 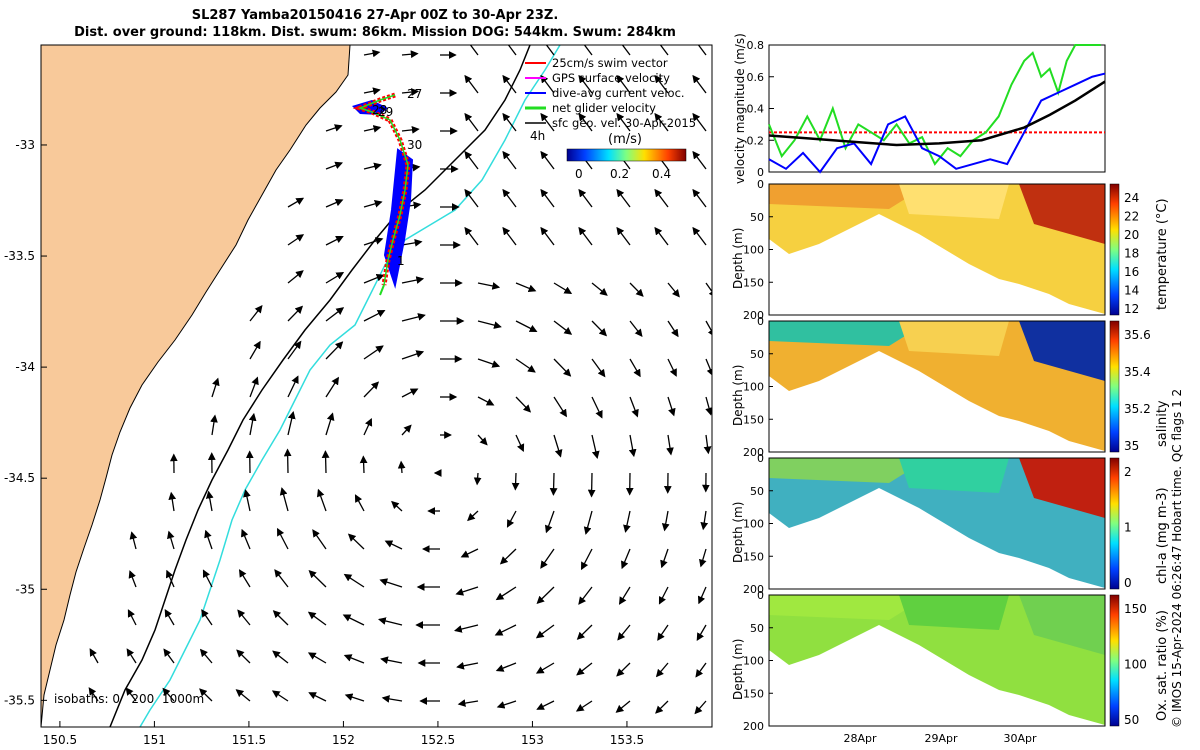 What do you see at coordinates (610, 63) in the screenshot?
I see `legend-label-swim: 25cm/s swim vector` at bounding box center [610, 63].